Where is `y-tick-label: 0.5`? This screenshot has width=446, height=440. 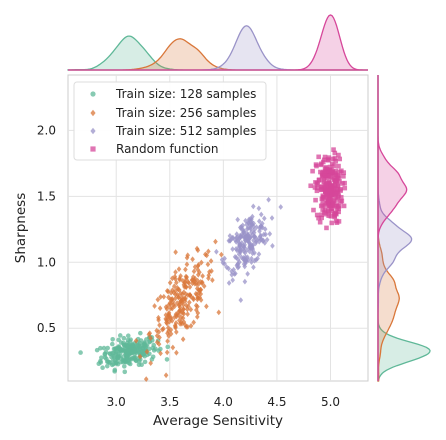
y-tick-label: 0.5 is located at coordinates (46, 328).